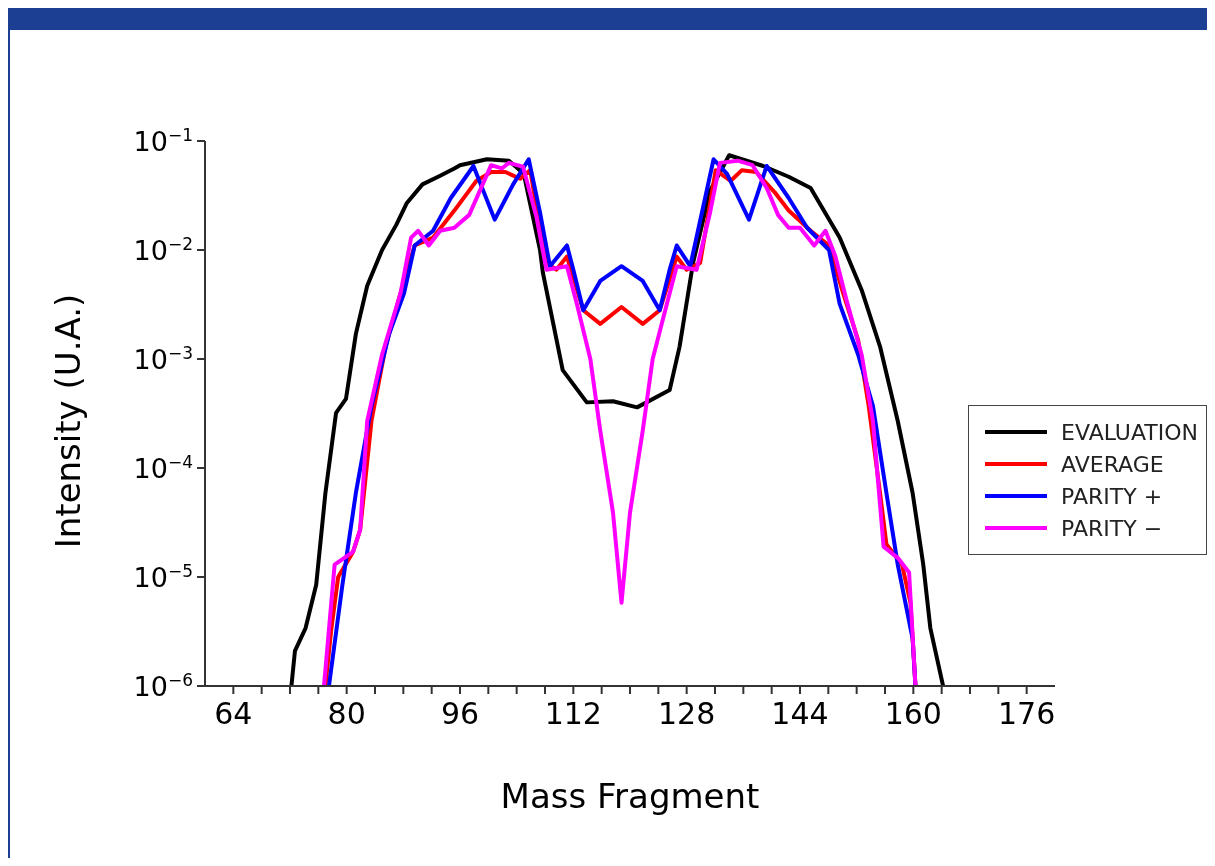 The height and width of the screenshot is (866, 1215). Describe the element at coordinates (1129, 432) in the screenshot. I see `legend-label: EVALUATION` at that location.